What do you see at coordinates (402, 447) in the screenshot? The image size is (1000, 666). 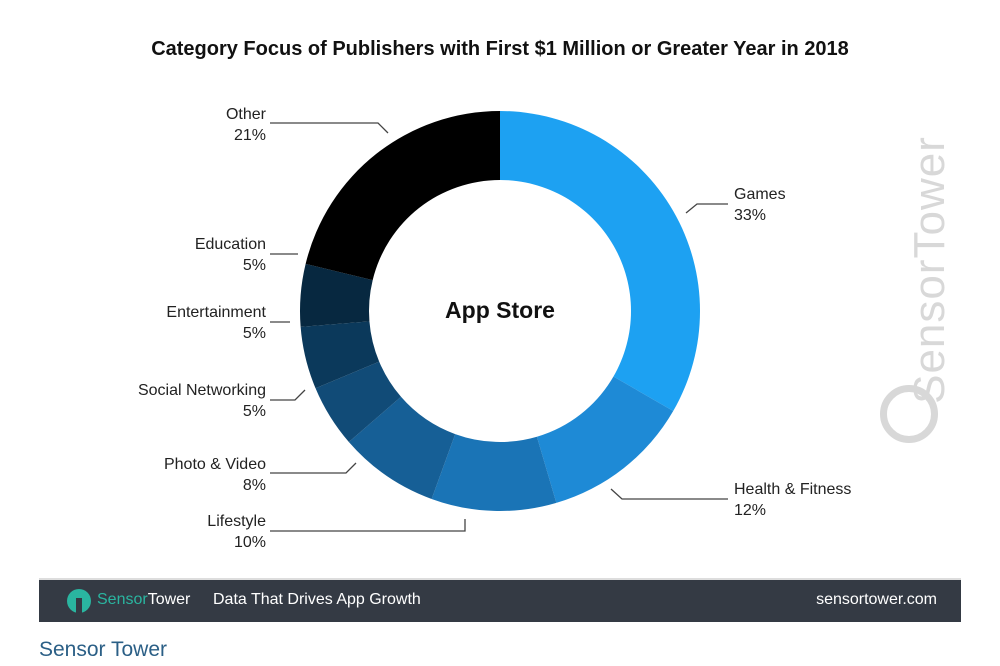 I see `slice-photo-video` at bounding box center [402, 447].